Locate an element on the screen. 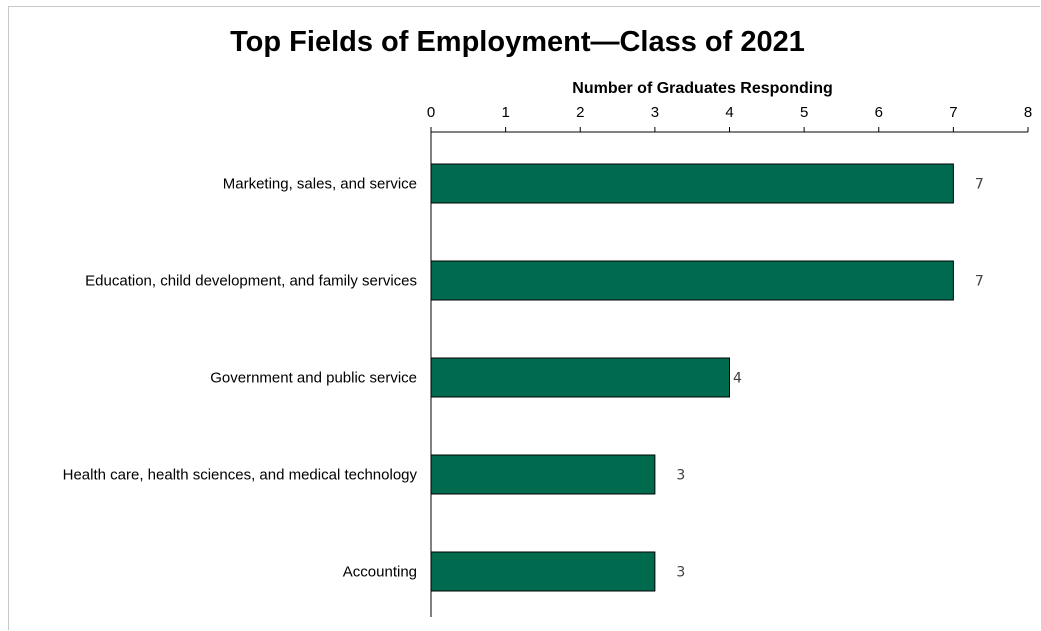  x-tick-label: 2 is located at coordinates (580, 112).